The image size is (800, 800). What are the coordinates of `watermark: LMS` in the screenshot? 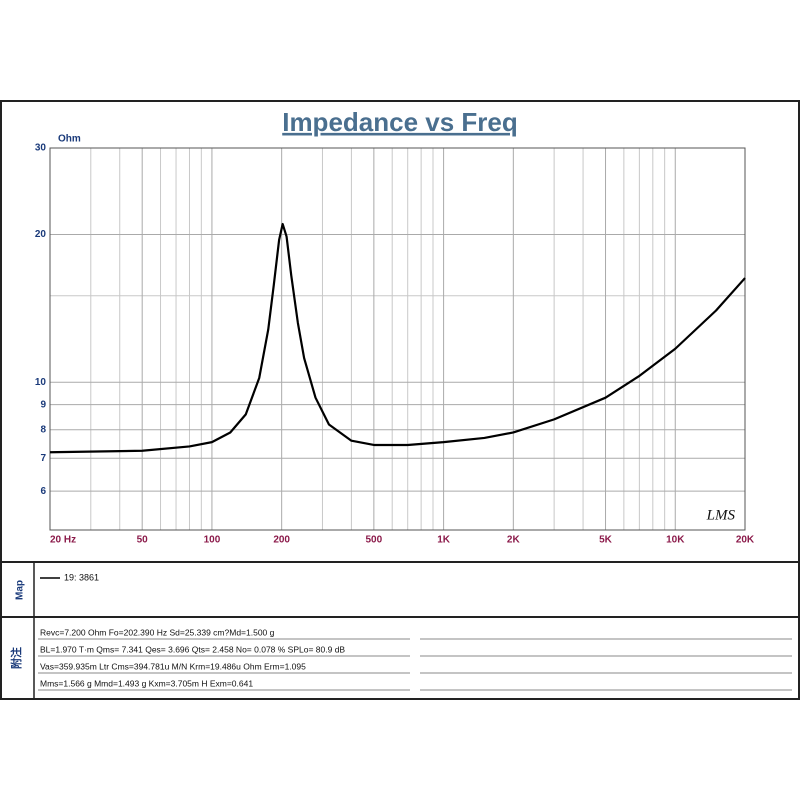 It's located at (721, 515).